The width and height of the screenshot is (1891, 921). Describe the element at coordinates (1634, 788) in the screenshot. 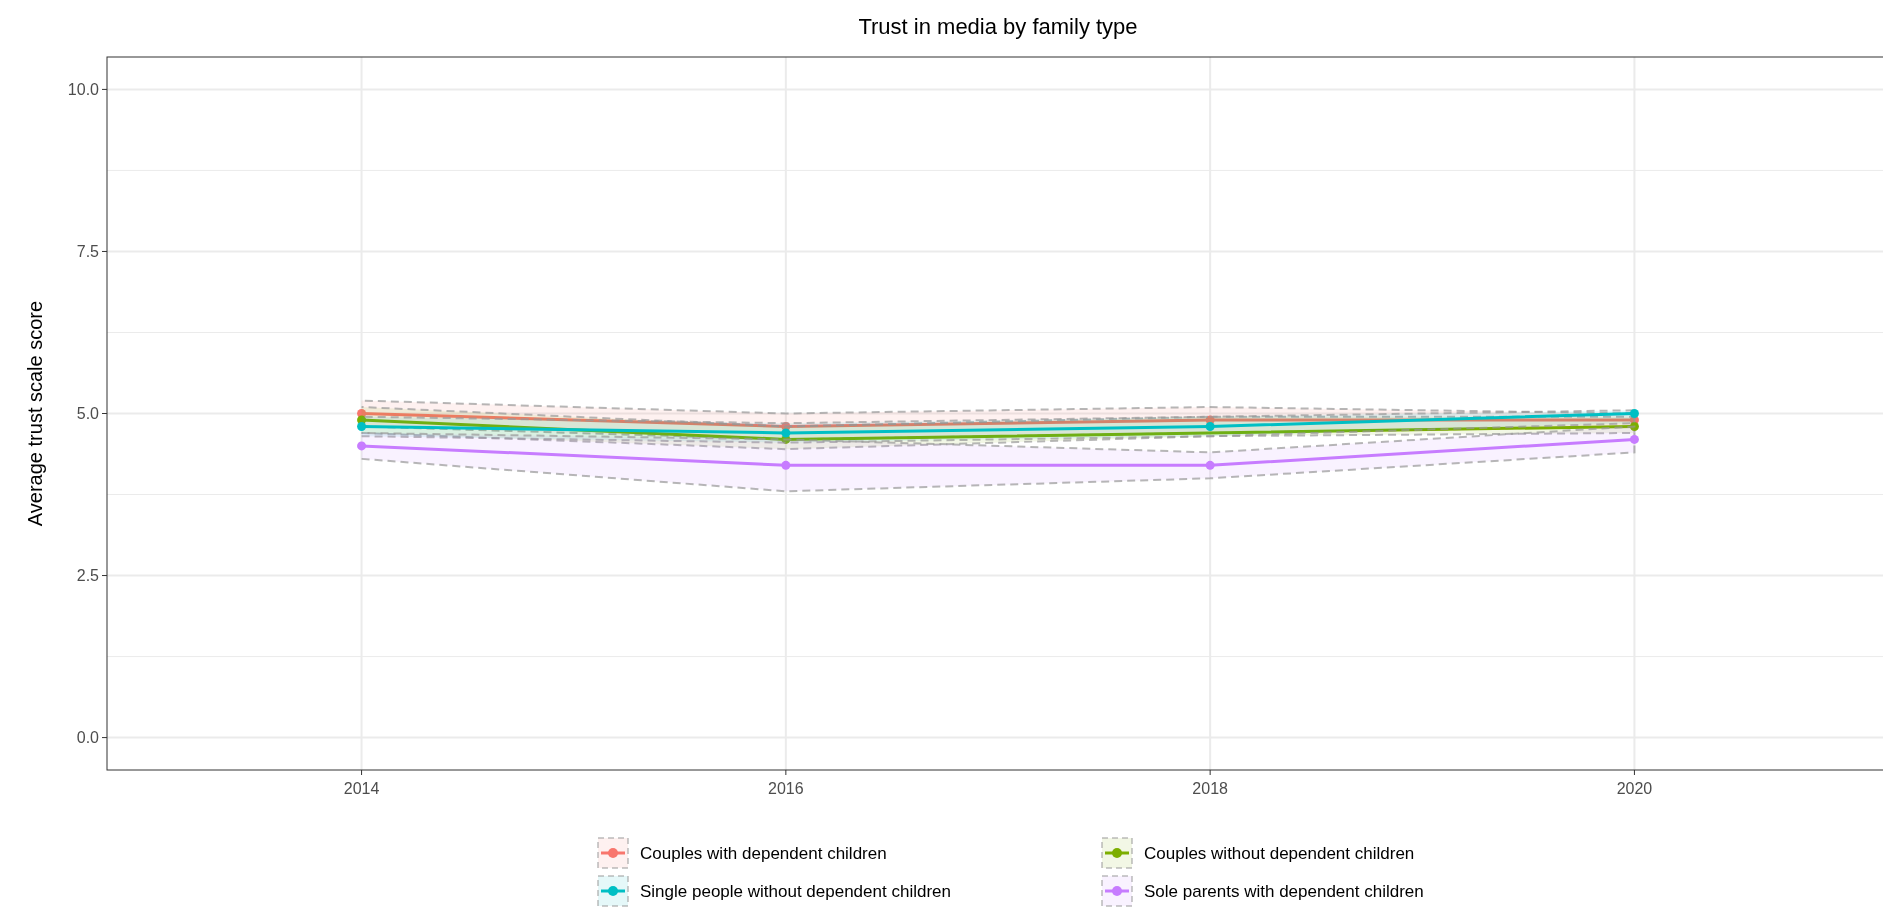

I see `x-tick-label: 2020` at that location.